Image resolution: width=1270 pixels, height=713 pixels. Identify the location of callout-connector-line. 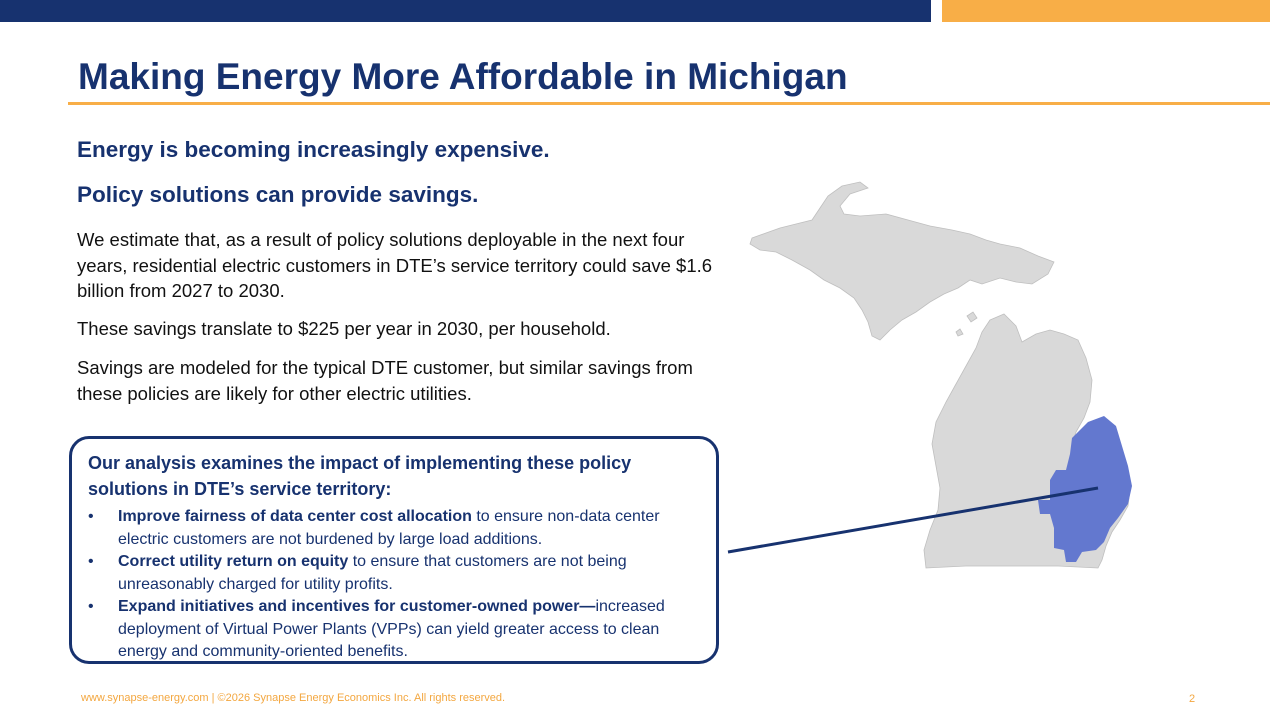
(913, 520).